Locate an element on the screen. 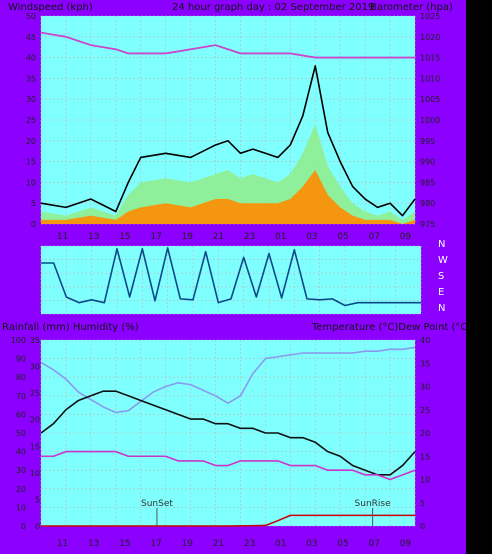 The image size is (492, 554). barometer-y-tick-label: 1020 is located at coordinates (430, 37).